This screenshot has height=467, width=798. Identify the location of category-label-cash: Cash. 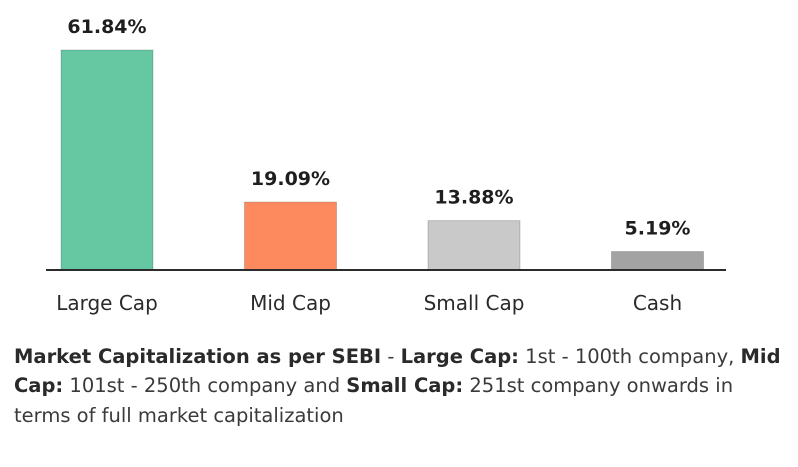
(657, 303).